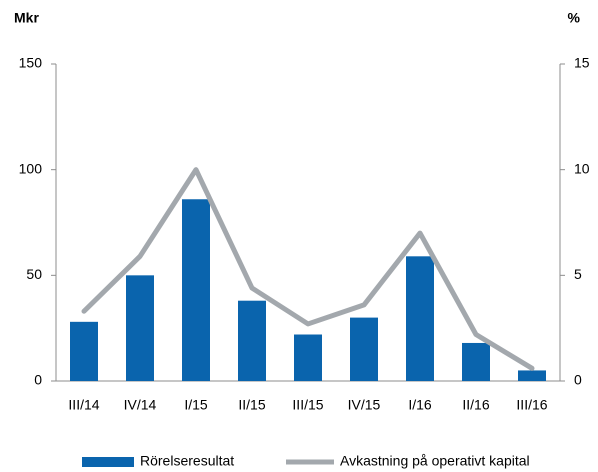 The height and width of the screenshot is (472, 598). Describe the element at coordinates (420, 405) in the screenshot. I see `x-tick-label: I/16` at that location.